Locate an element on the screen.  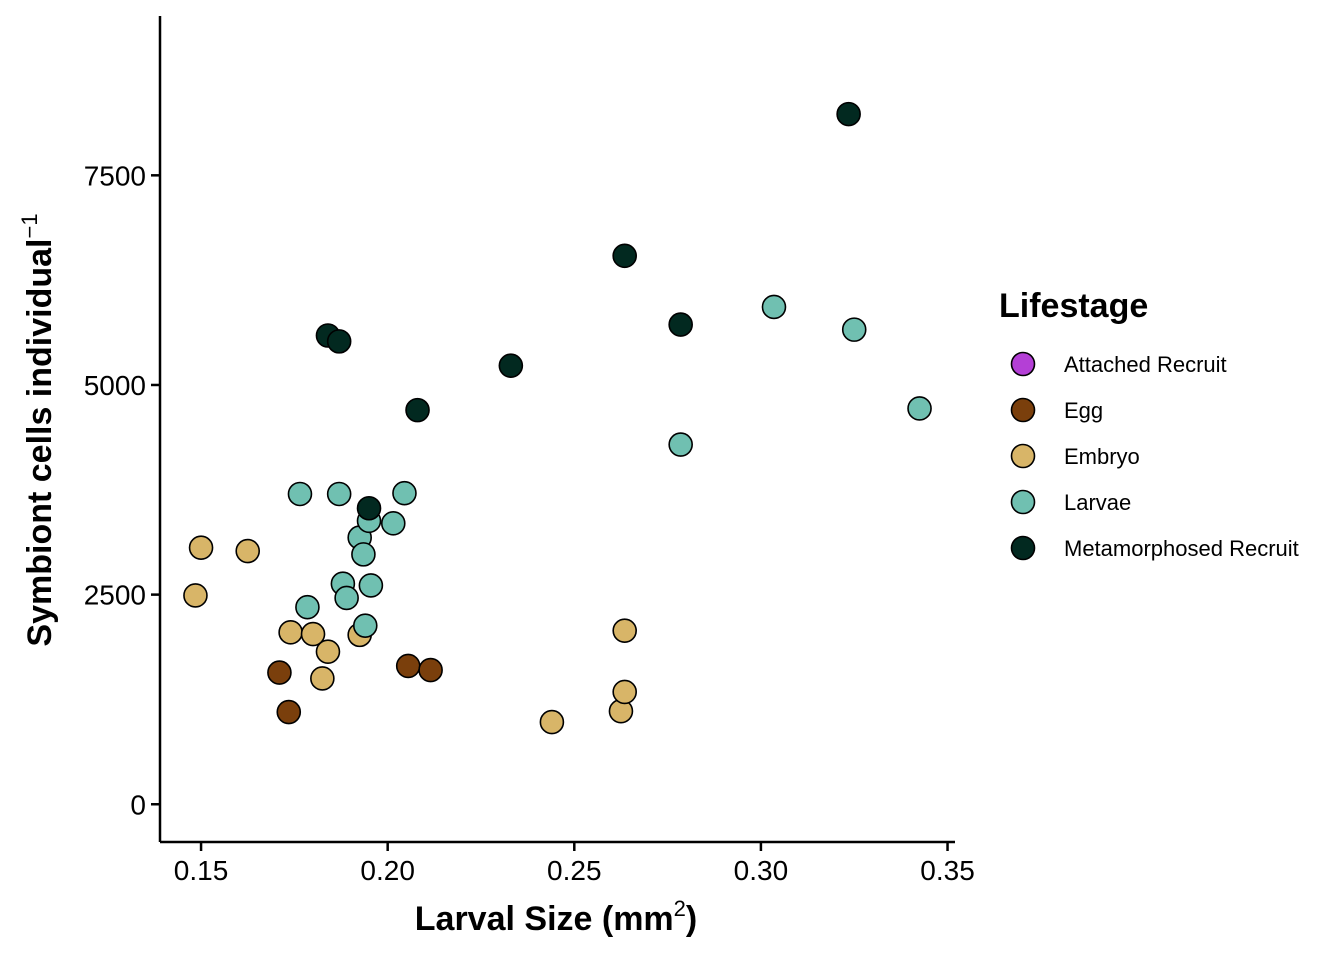
x-axis-ticks: 0.15 0.20 0.25 0.30 0.35 is located at coordinates (574, 864).